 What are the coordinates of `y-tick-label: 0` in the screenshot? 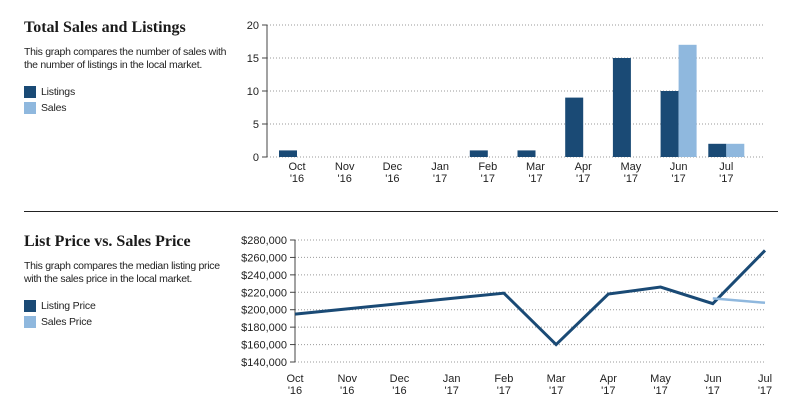 It's located at (256, 158).